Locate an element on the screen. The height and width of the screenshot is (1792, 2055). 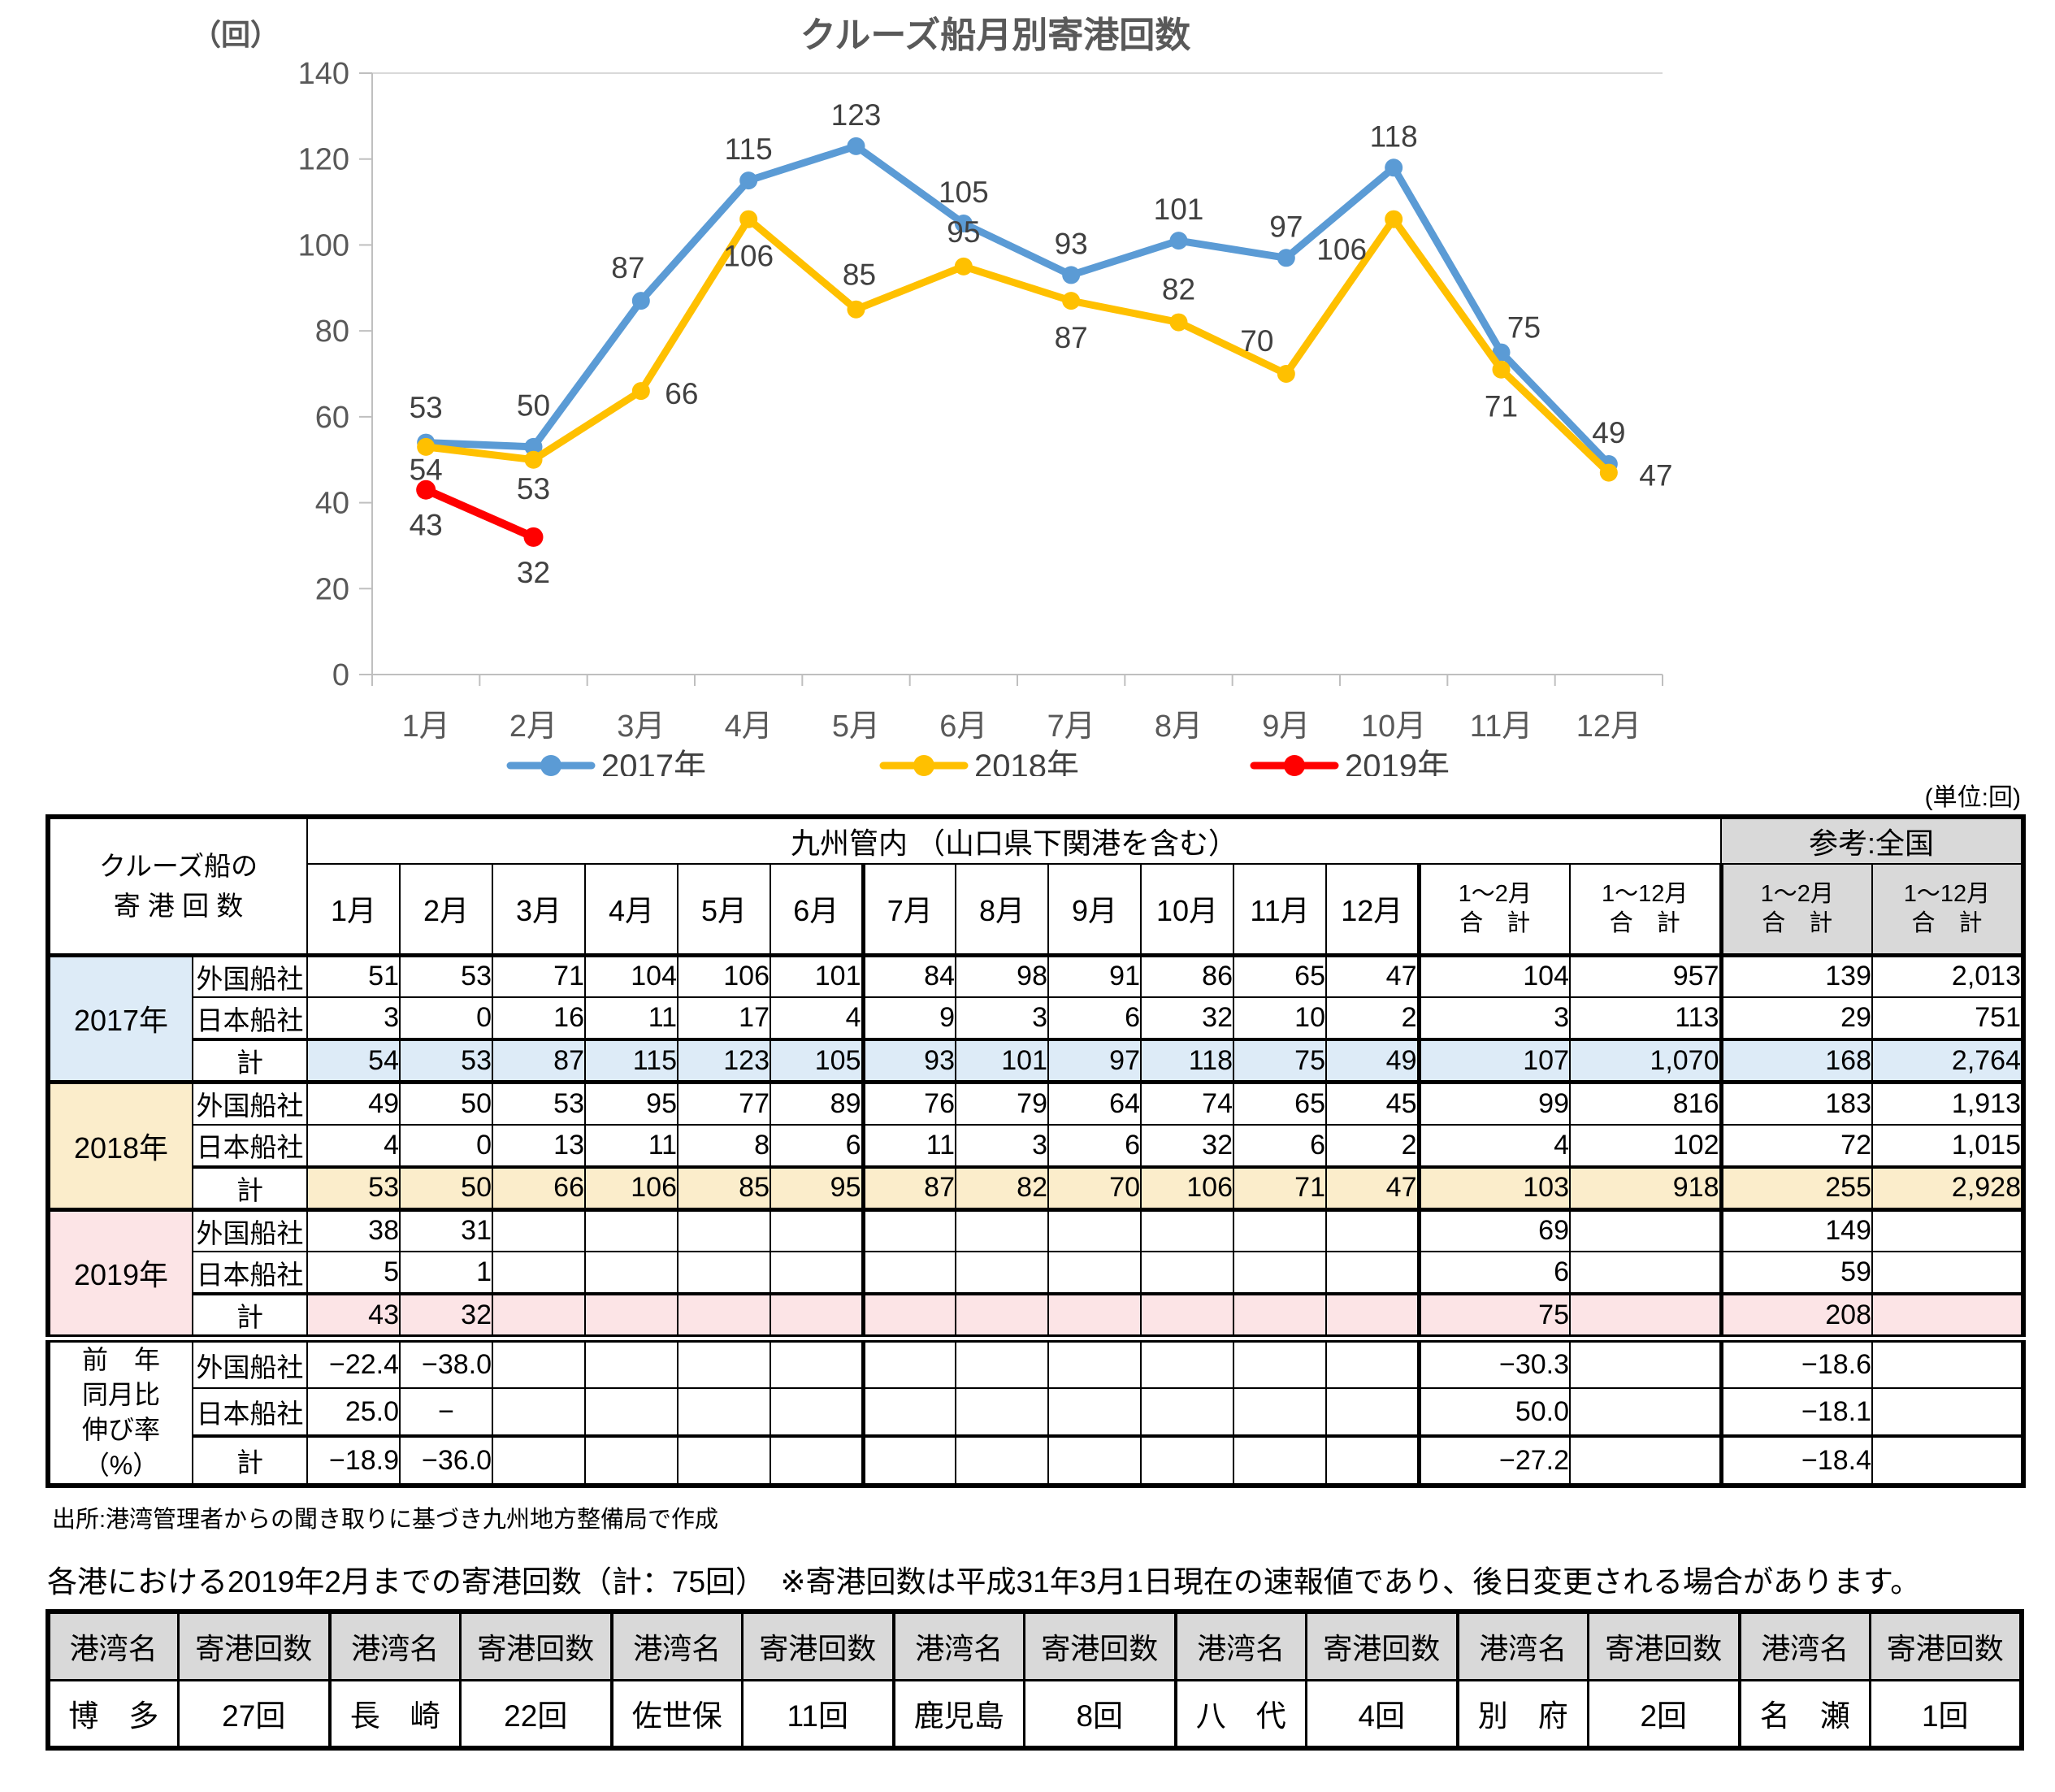
legend-marker-2017年 is located at coordinates (550, 765).